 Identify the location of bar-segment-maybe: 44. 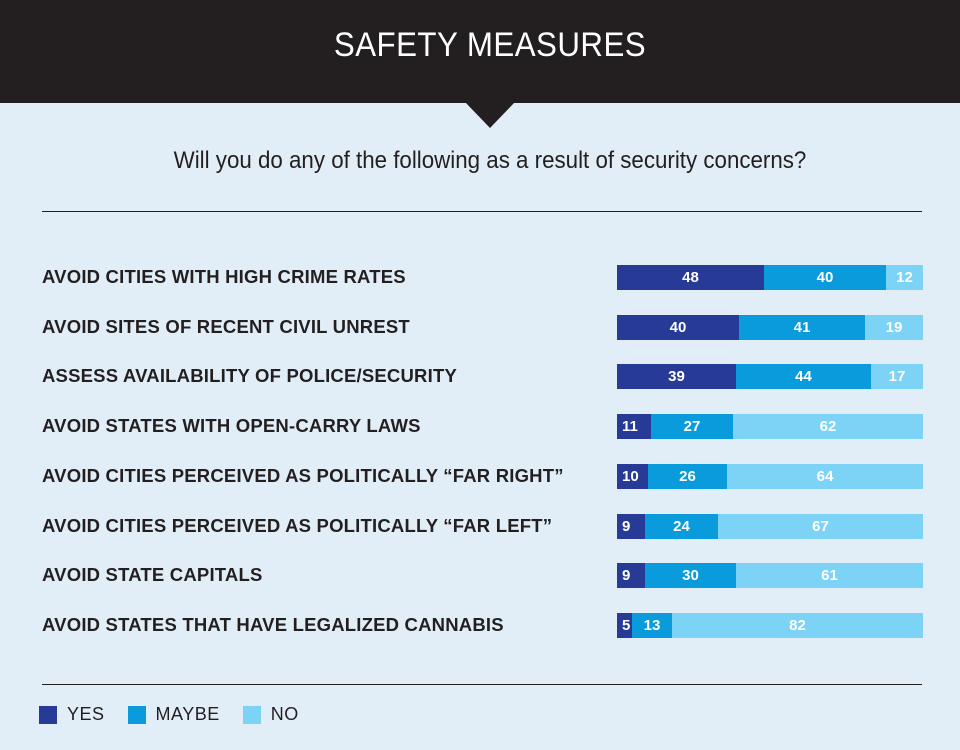
(803, 376).